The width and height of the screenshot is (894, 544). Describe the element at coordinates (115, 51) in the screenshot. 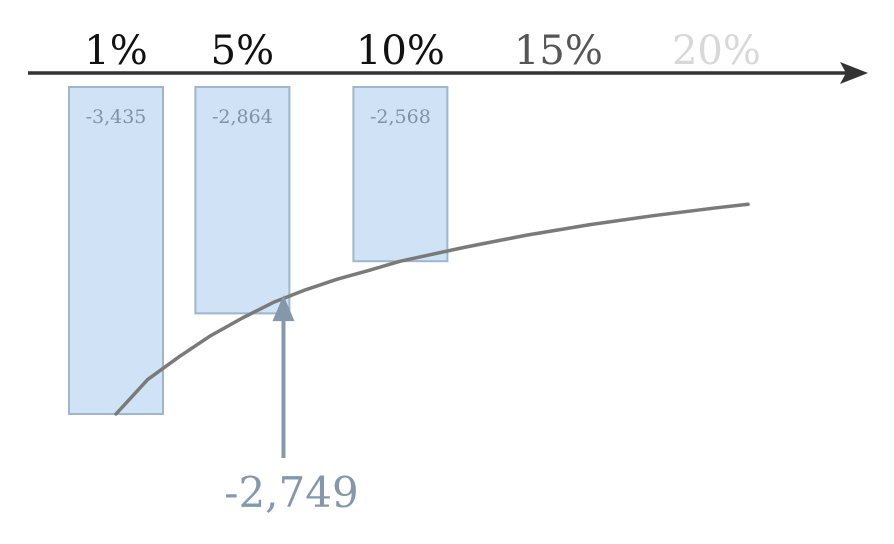

I see `x-tick-label-1: 1%` at that location.